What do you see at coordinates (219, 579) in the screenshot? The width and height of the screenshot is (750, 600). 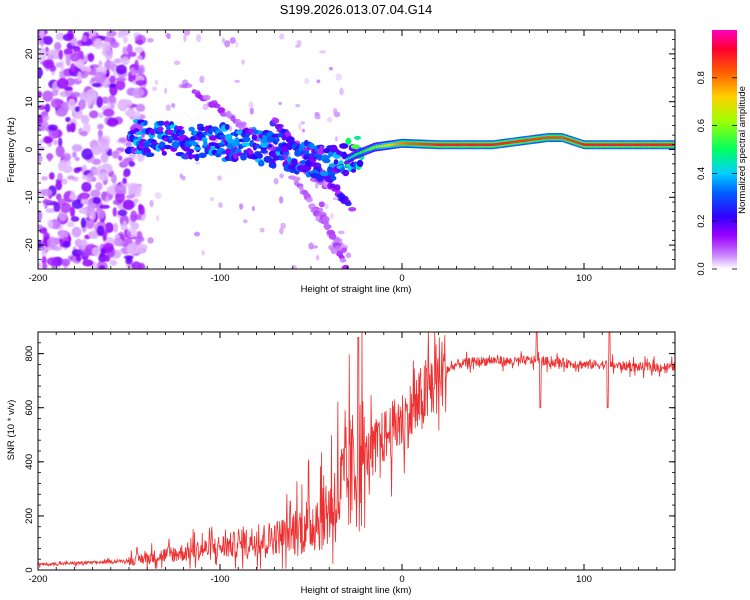 I see `snr-xtick-label: -100` at bounding box center [219, 579].